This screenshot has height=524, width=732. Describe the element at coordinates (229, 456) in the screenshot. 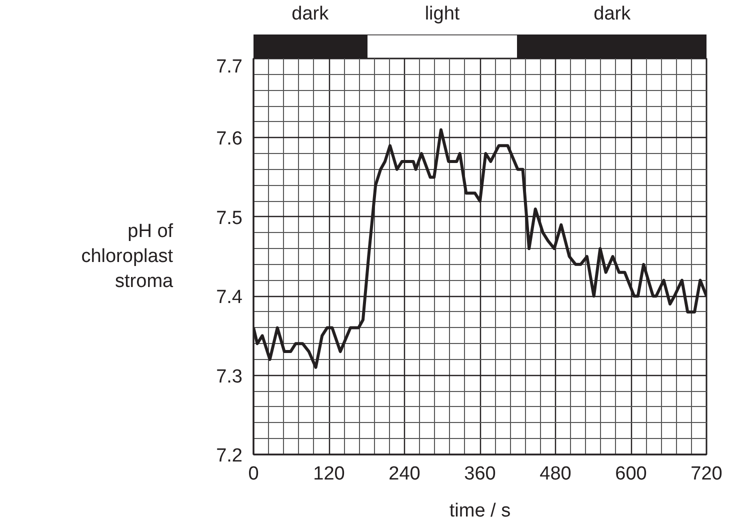

I see `y-tick-label: 7.2` at that location.